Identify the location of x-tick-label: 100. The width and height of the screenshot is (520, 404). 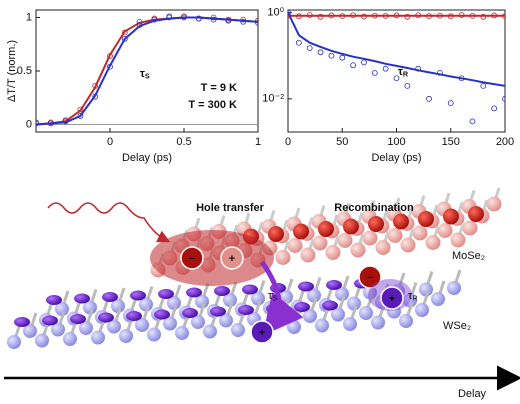
(396, 142).